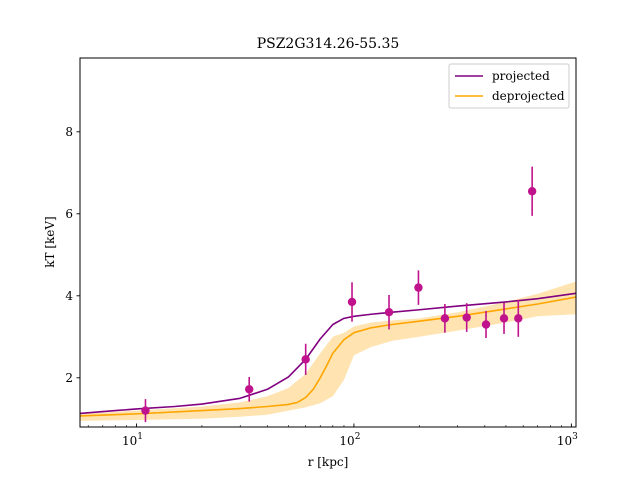 The height and width of the screenshot is (480, 640). What do you see at coordinates (69, 214) in the screenshot?
I see `y-tick-label: 6` at bounding box center [69, 214].